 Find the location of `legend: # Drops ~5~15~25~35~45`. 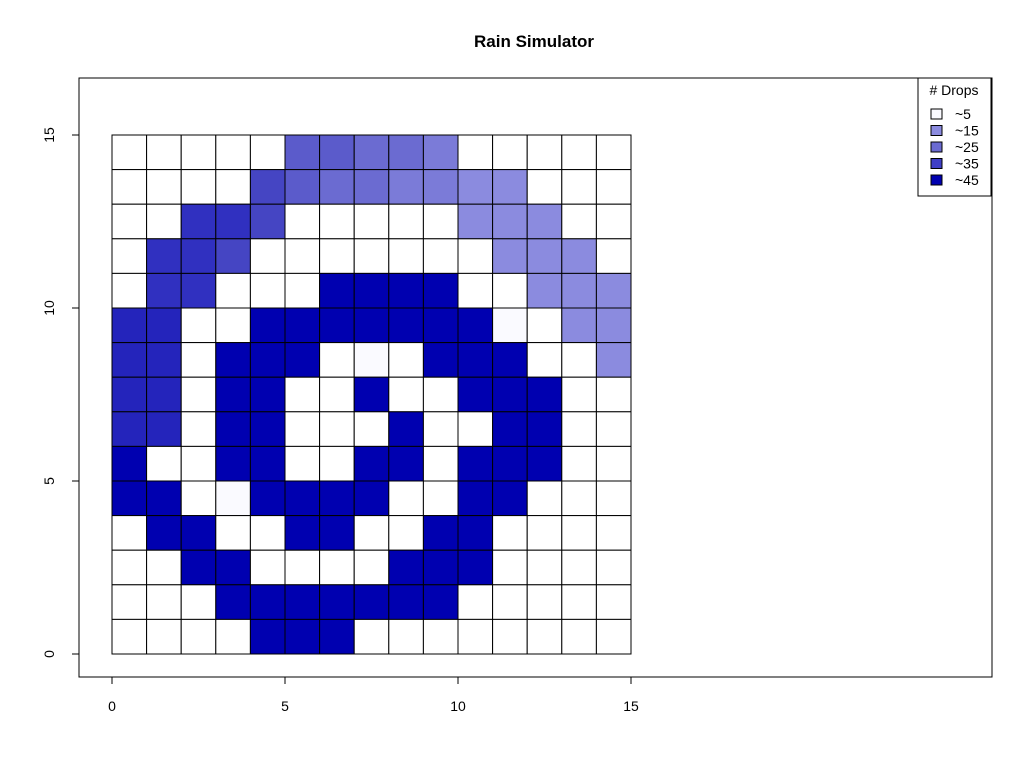

legend: # Drops ~5~15~25~35~45 is located at coordinates (954, 137).